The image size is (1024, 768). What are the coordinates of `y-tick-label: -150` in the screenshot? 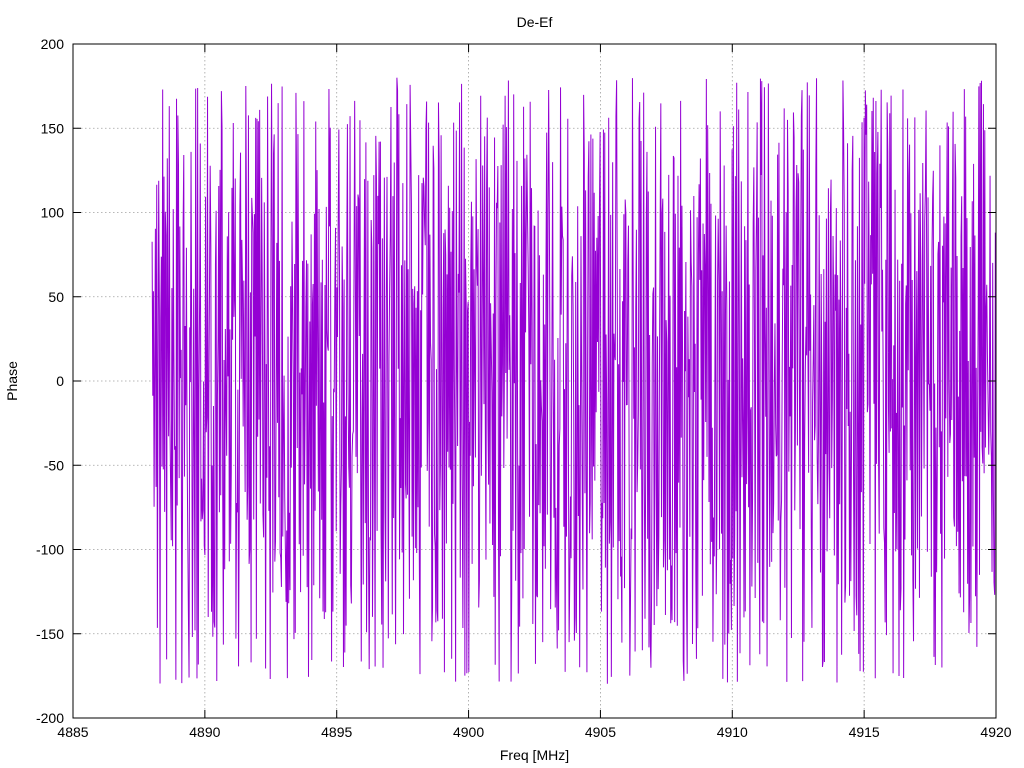 It's located at (50, 634).